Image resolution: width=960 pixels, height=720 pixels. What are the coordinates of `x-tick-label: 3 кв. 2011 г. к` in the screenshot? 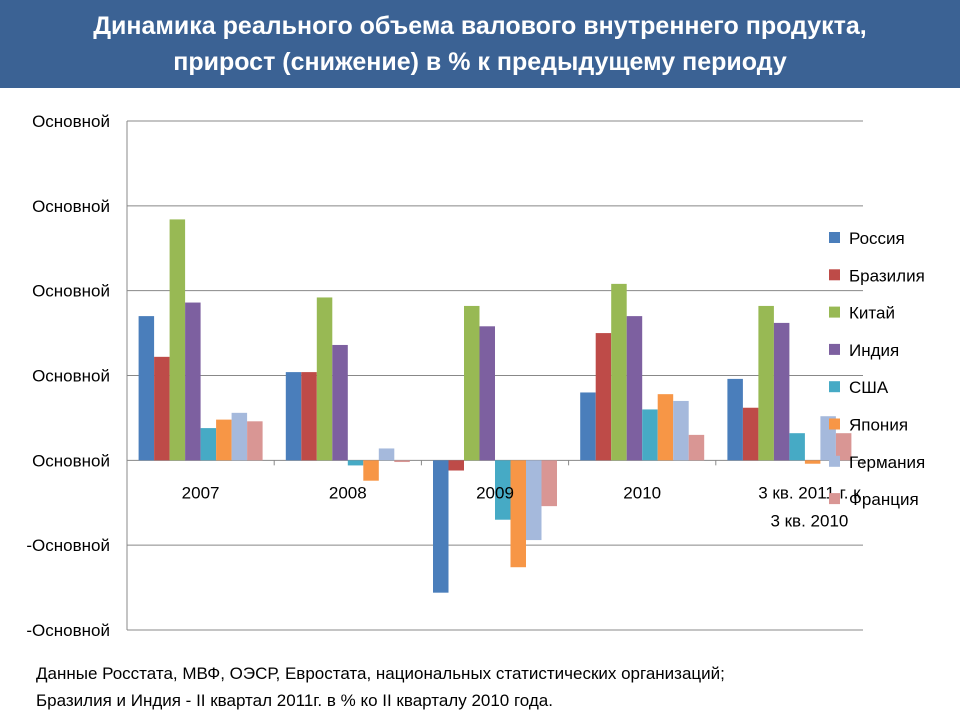 It's located at (809, 492).